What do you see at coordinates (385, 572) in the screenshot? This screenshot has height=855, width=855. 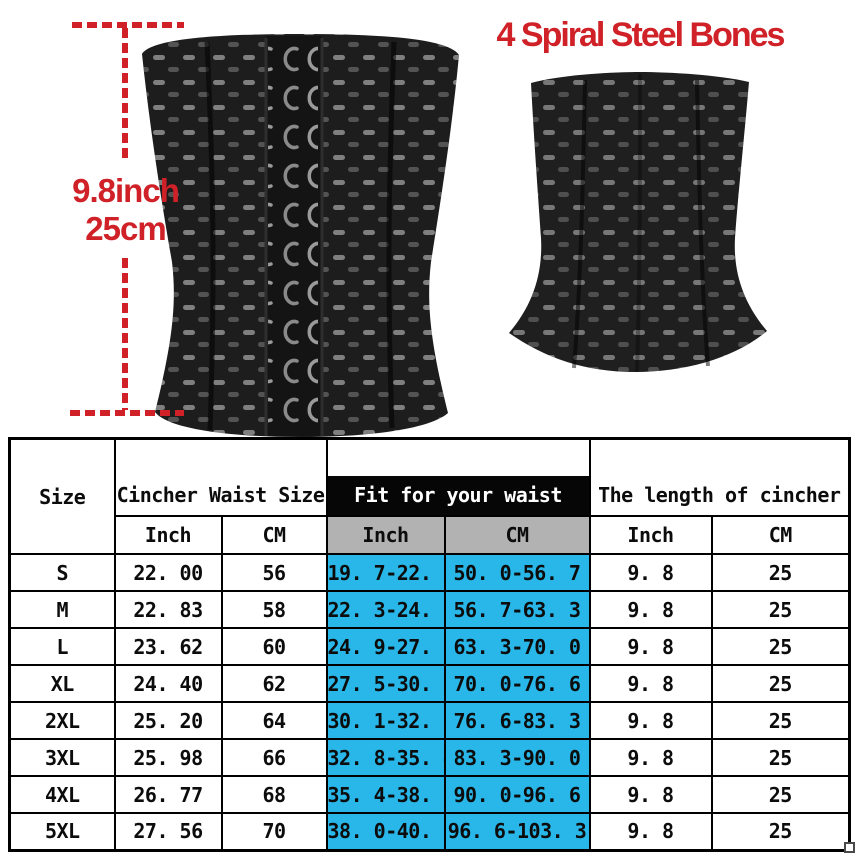 I see `cell-fit-inch: 19. 7-22. 3` at bounding box center [385, 572].